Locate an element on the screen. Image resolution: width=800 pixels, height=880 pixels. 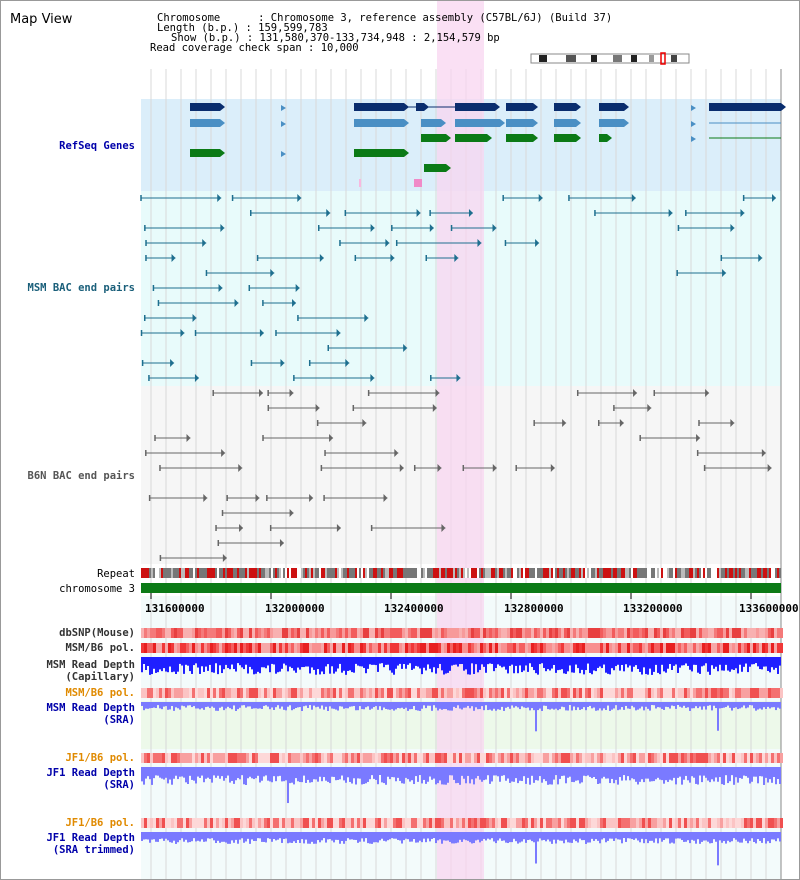
track-label-b6n-bac: B6N BAC end pairs is located at coordinates (81, 476).